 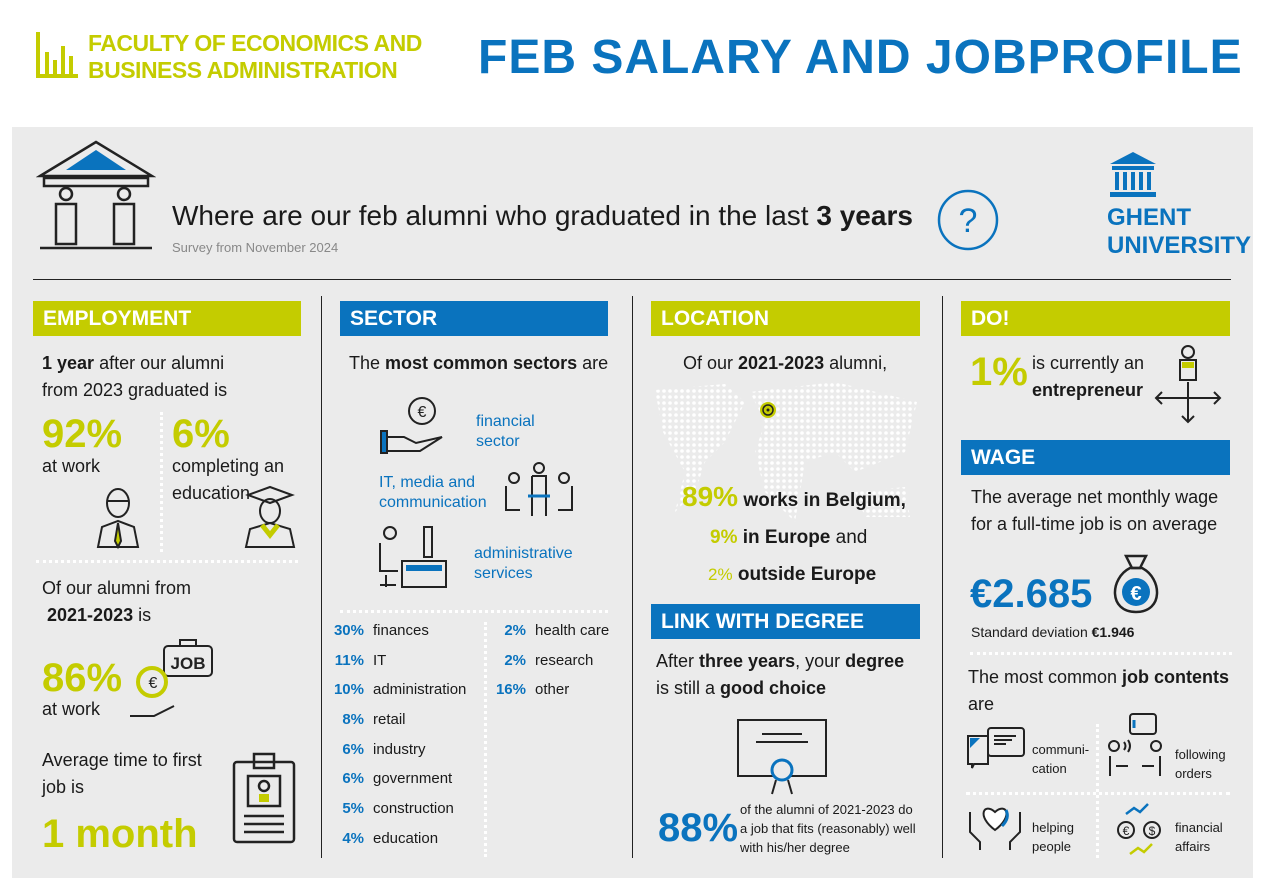 I want to click on diploma-icon, so click(x=782, y=757).